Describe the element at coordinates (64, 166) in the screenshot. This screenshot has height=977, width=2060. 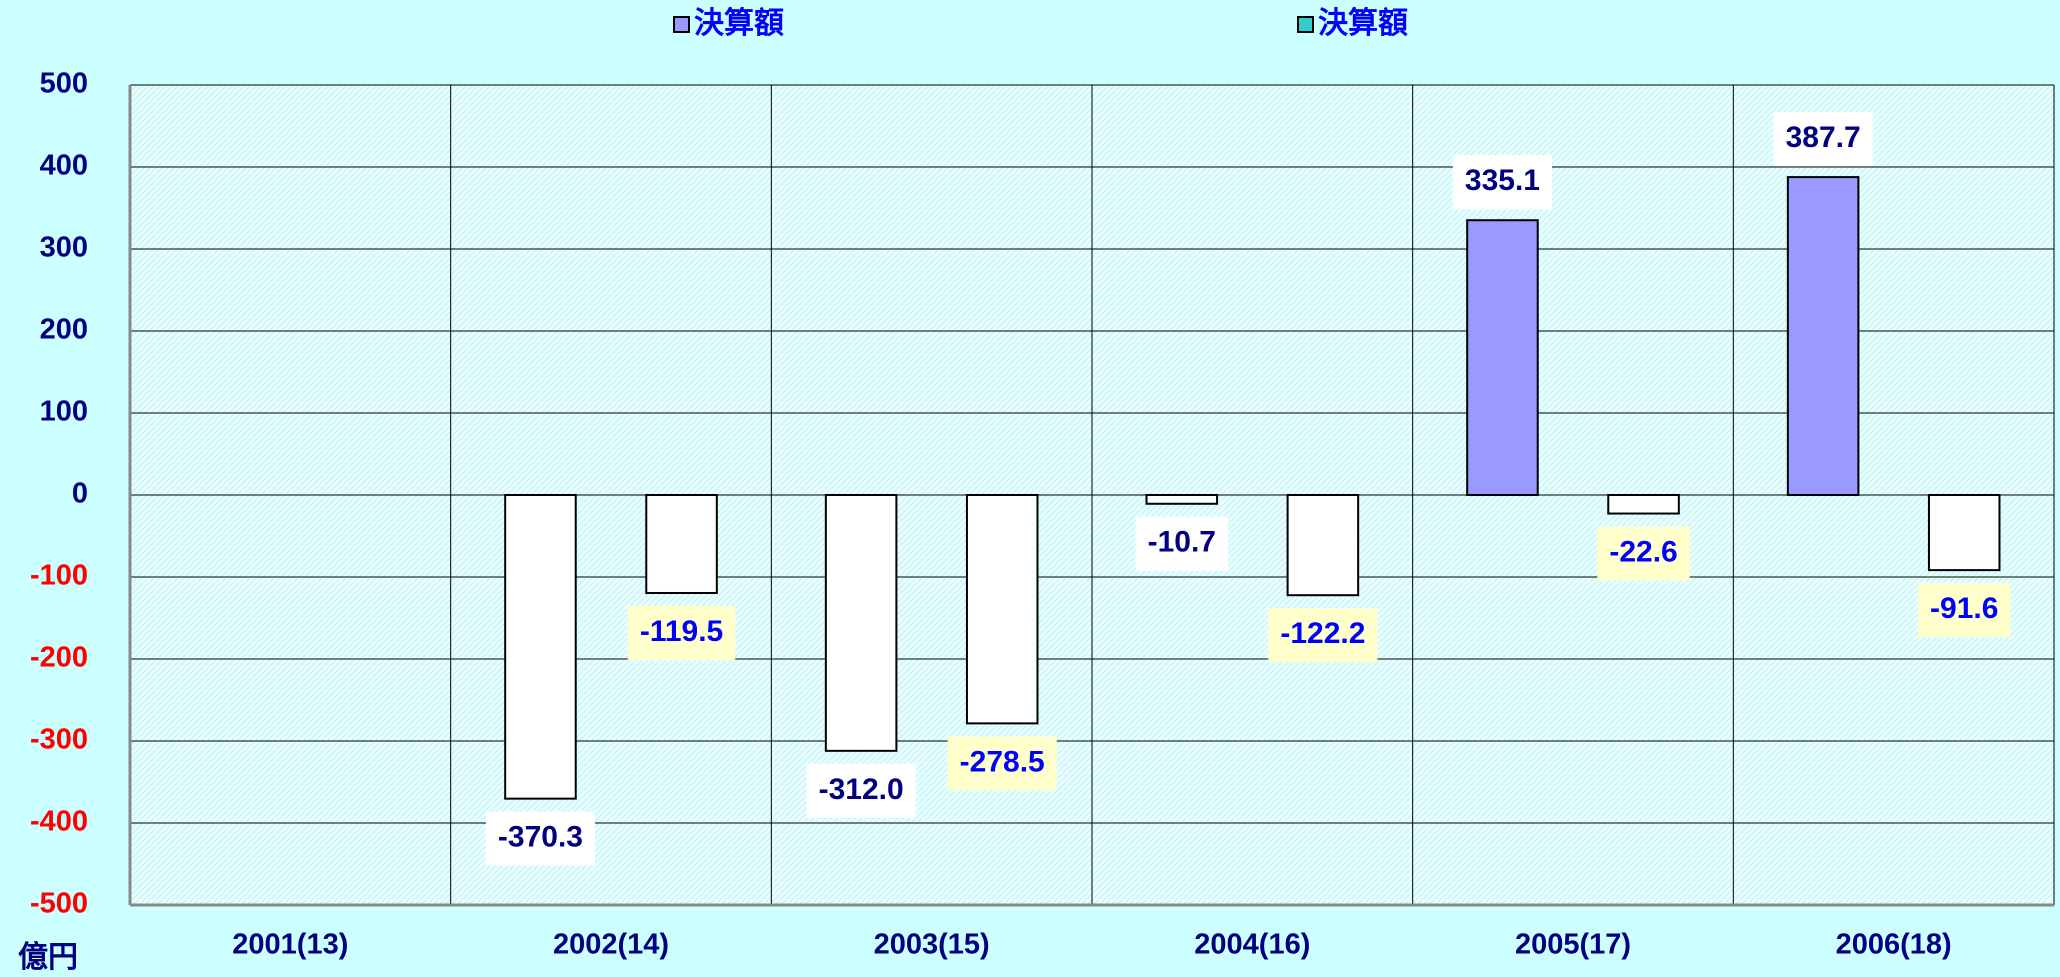
I see `y-tick-label: 400` at that location.